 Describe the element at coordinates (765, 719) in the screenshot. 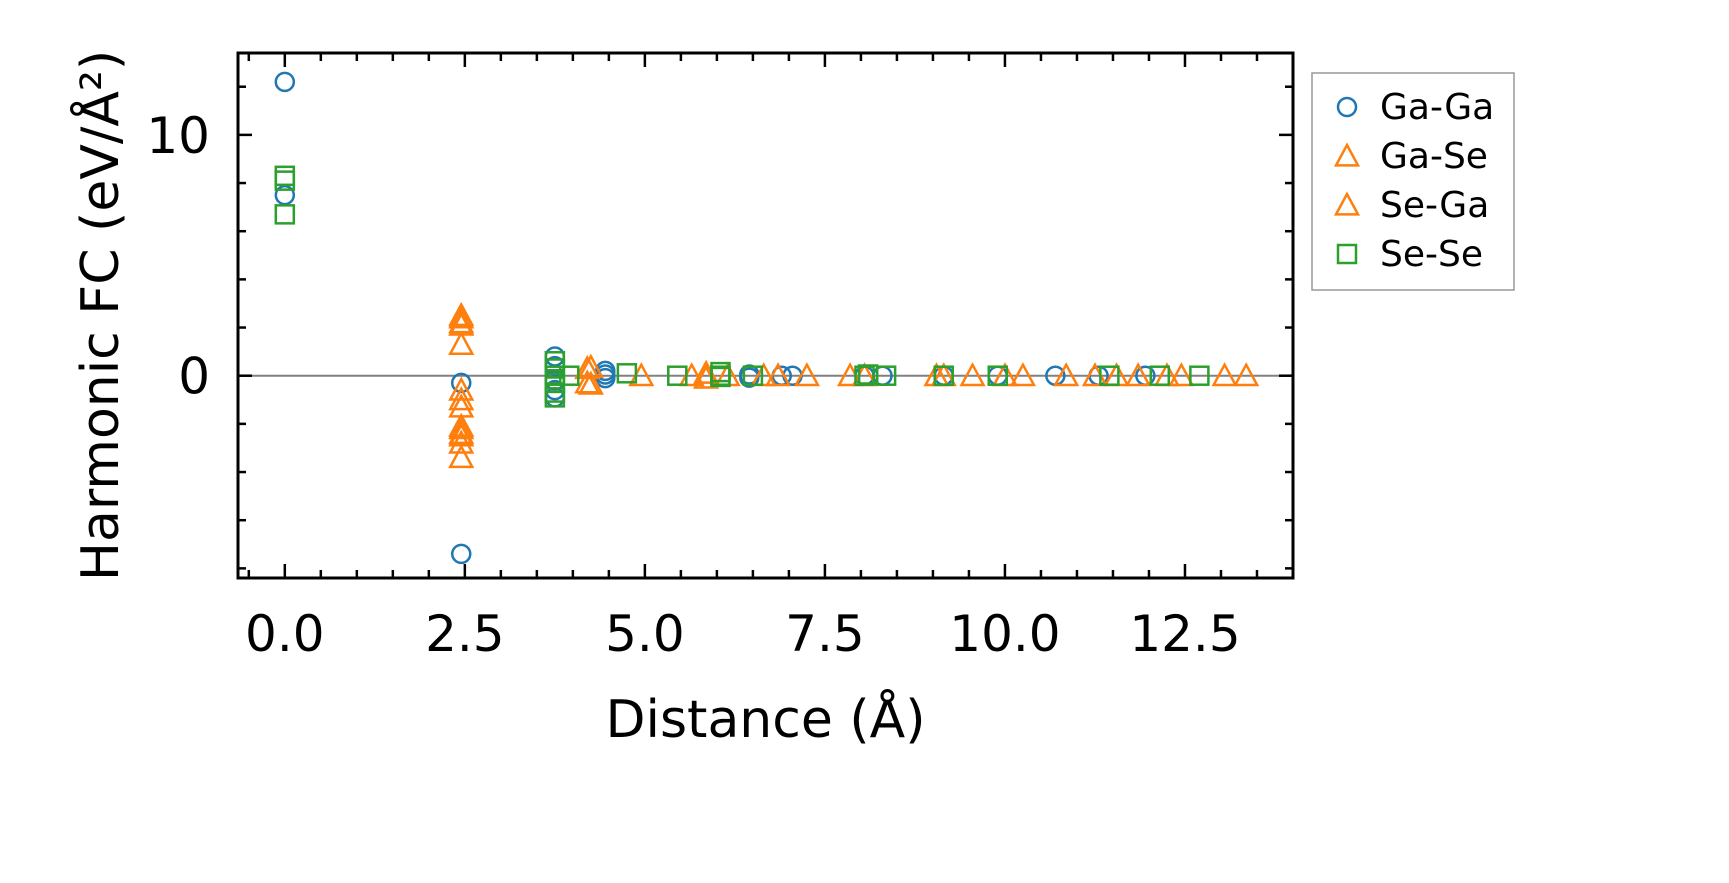

I see `x-axis-title: Distance (Å)` at that location.